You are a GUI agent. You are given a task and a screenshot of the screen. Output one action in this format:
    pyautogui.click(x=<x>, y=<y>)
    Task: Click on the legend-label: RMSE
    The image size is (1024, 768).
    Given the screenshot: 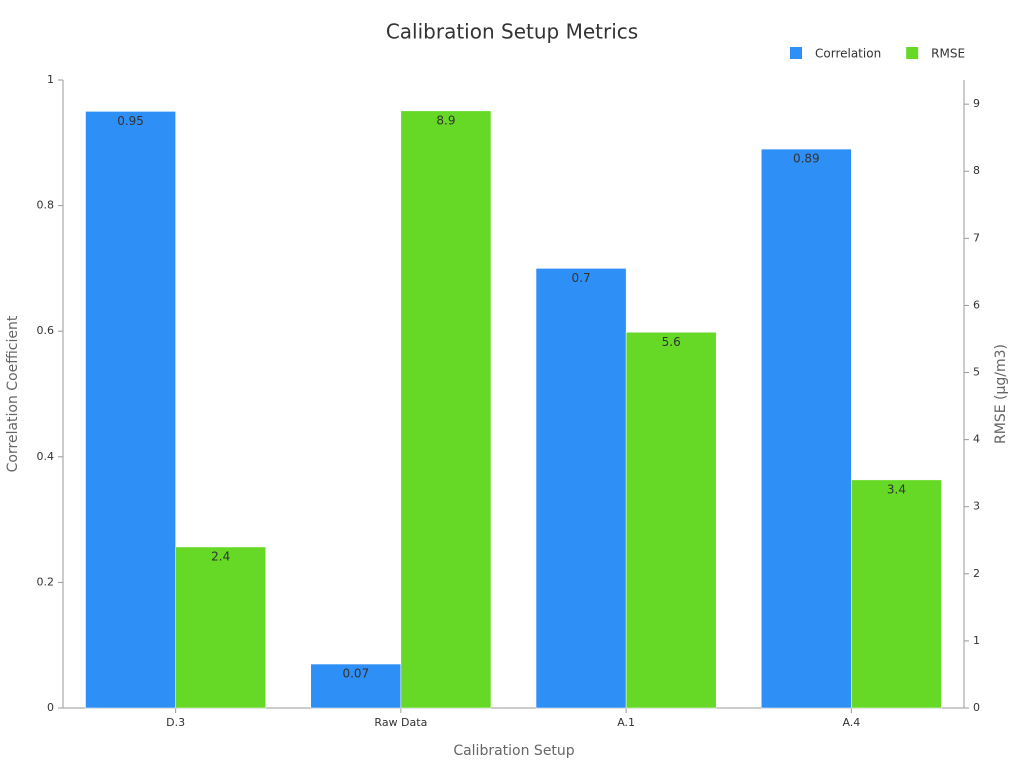 What is the action you would take?
    pyautogui.click(x=948, y=54)
    